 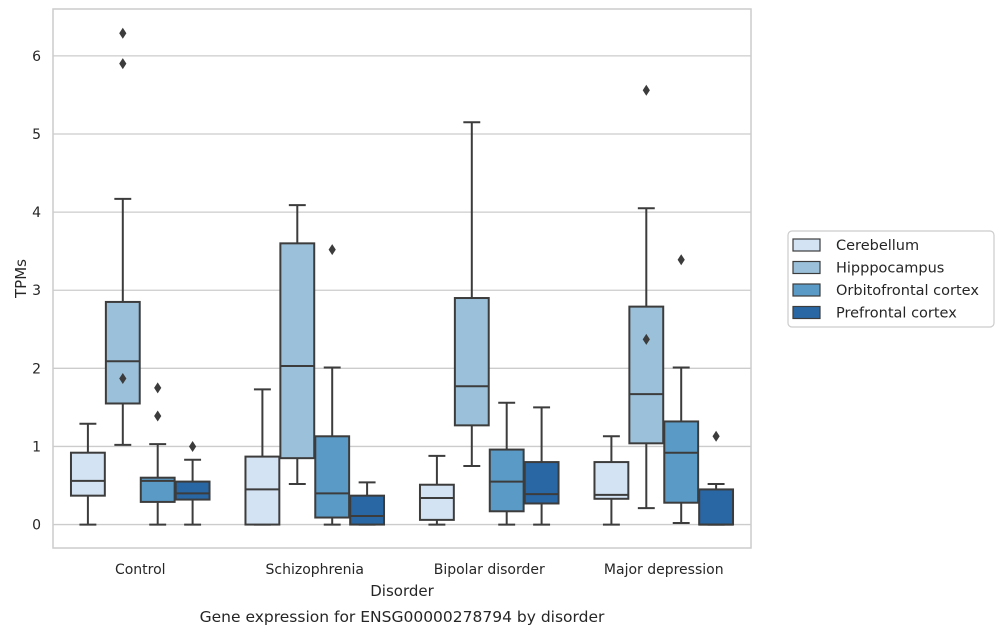 I want to click on x-axis-label: Disorder, so click(x=402, y=591).